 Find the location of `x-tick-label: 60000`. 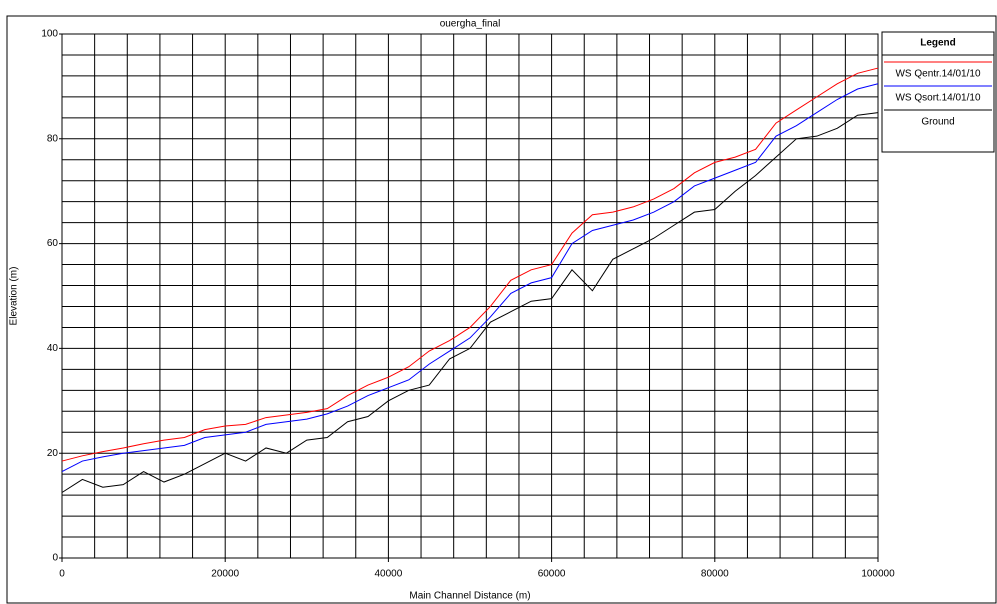

x-tick-label: 60000 is located at coordinates (552, 574).